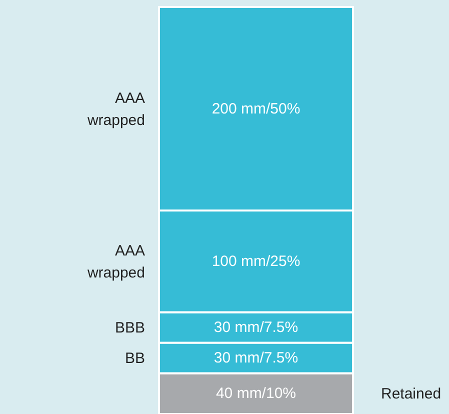 This screenshot has width=449, height=414. I want to click on series-label: BB, so click(134, 358).